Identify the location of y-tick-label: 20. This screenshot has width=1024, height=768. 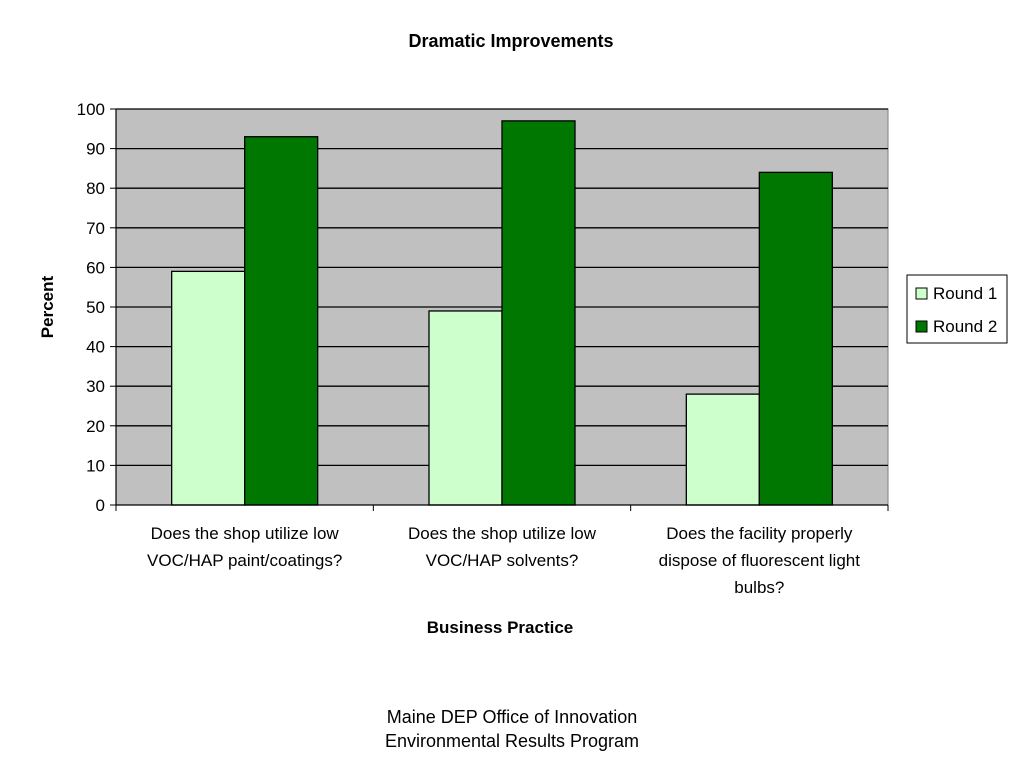
(95, 426).